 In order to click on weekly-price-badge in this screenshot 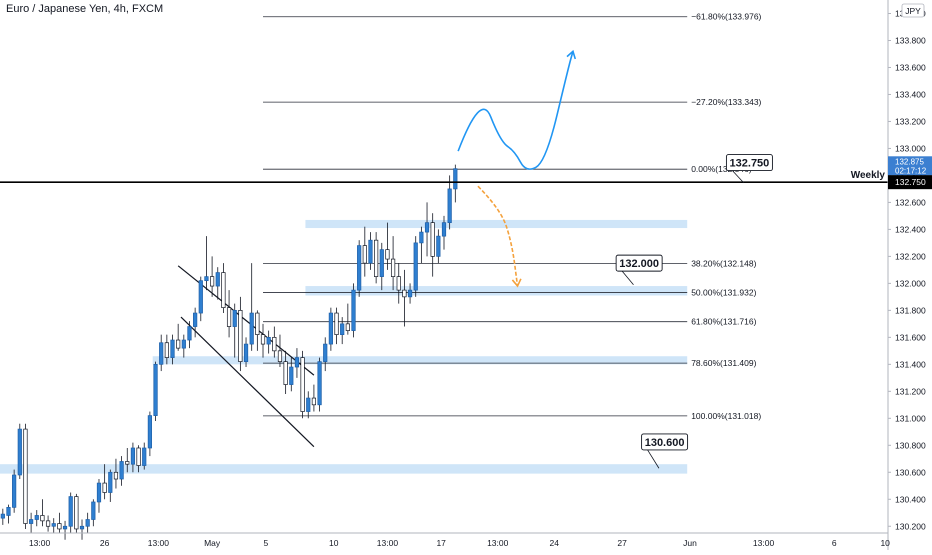, I will do `click(910, 182)`.